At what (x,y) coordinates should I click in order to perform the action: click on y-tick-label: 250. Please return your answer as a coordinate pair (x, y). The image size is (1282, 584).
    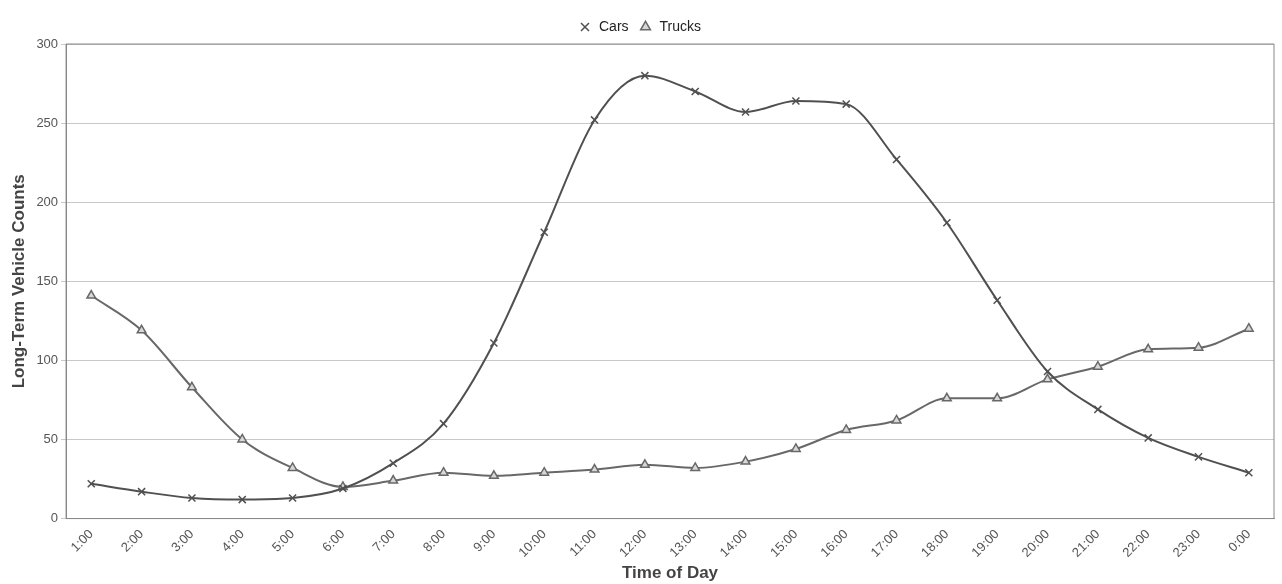
    Looking at the image, I should click on (47, 122).